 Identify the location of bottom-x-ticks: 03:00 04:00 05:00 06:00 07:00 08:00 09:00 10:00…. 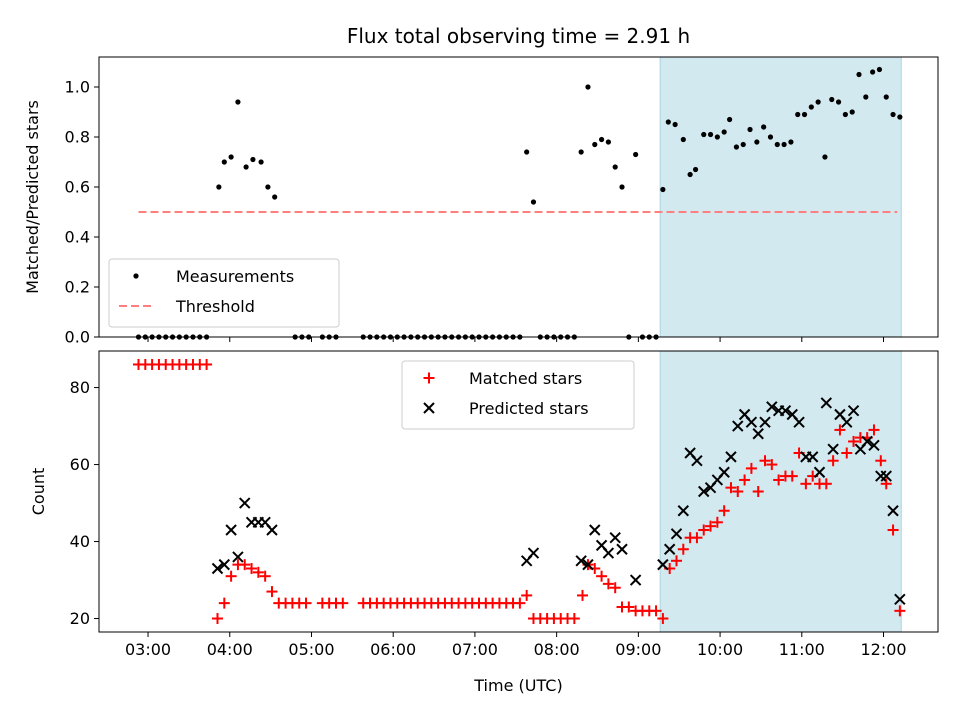
(516, 645).